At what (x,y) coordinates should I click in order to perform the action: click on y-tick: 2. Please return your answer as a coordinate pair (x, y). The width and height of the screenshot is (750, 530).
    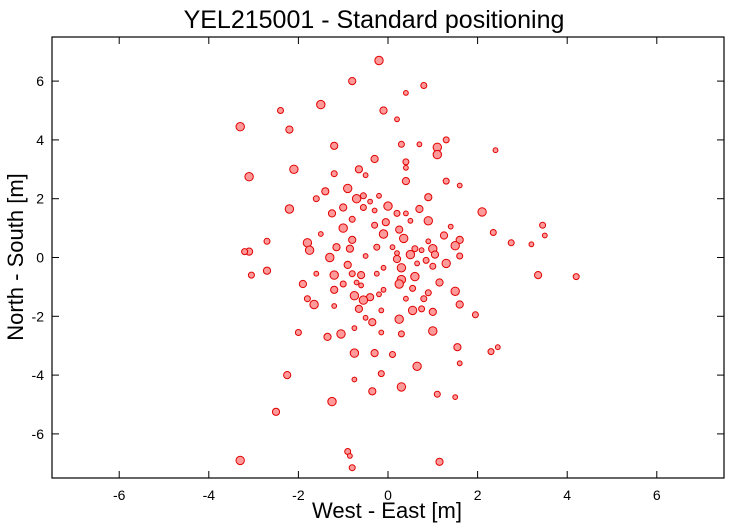
    Looking at the image, I should click on (380, 199).